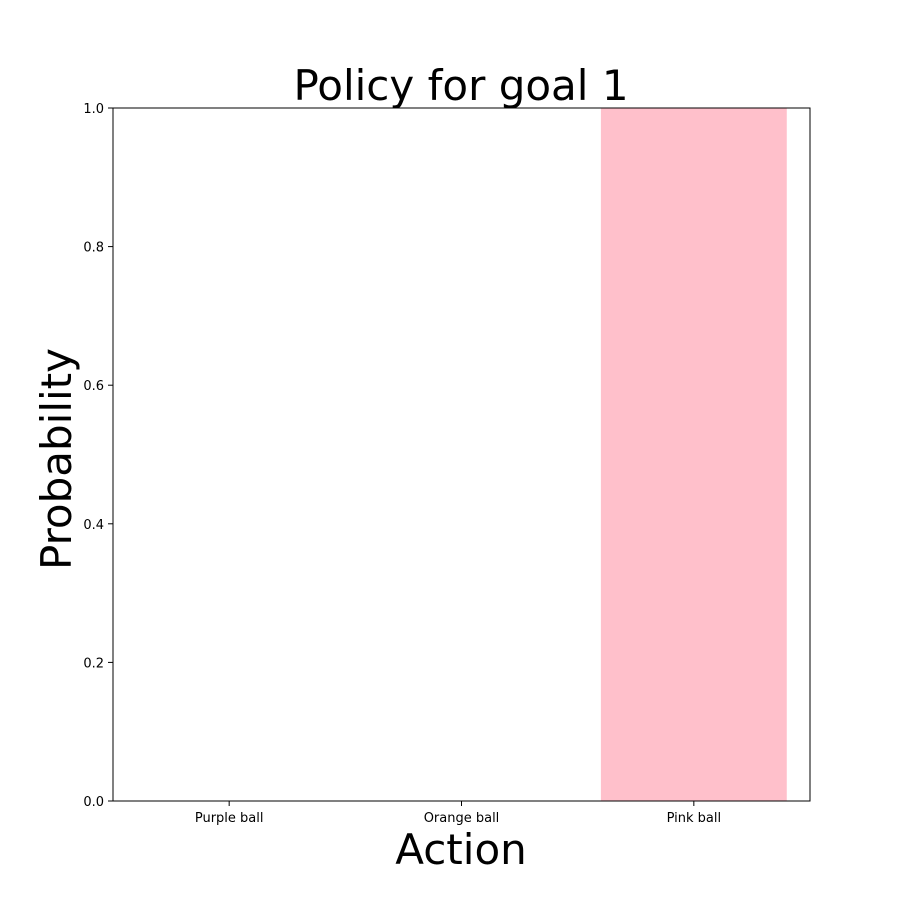  I want to click on y-tick-label: 0.4, so click(93, 525).